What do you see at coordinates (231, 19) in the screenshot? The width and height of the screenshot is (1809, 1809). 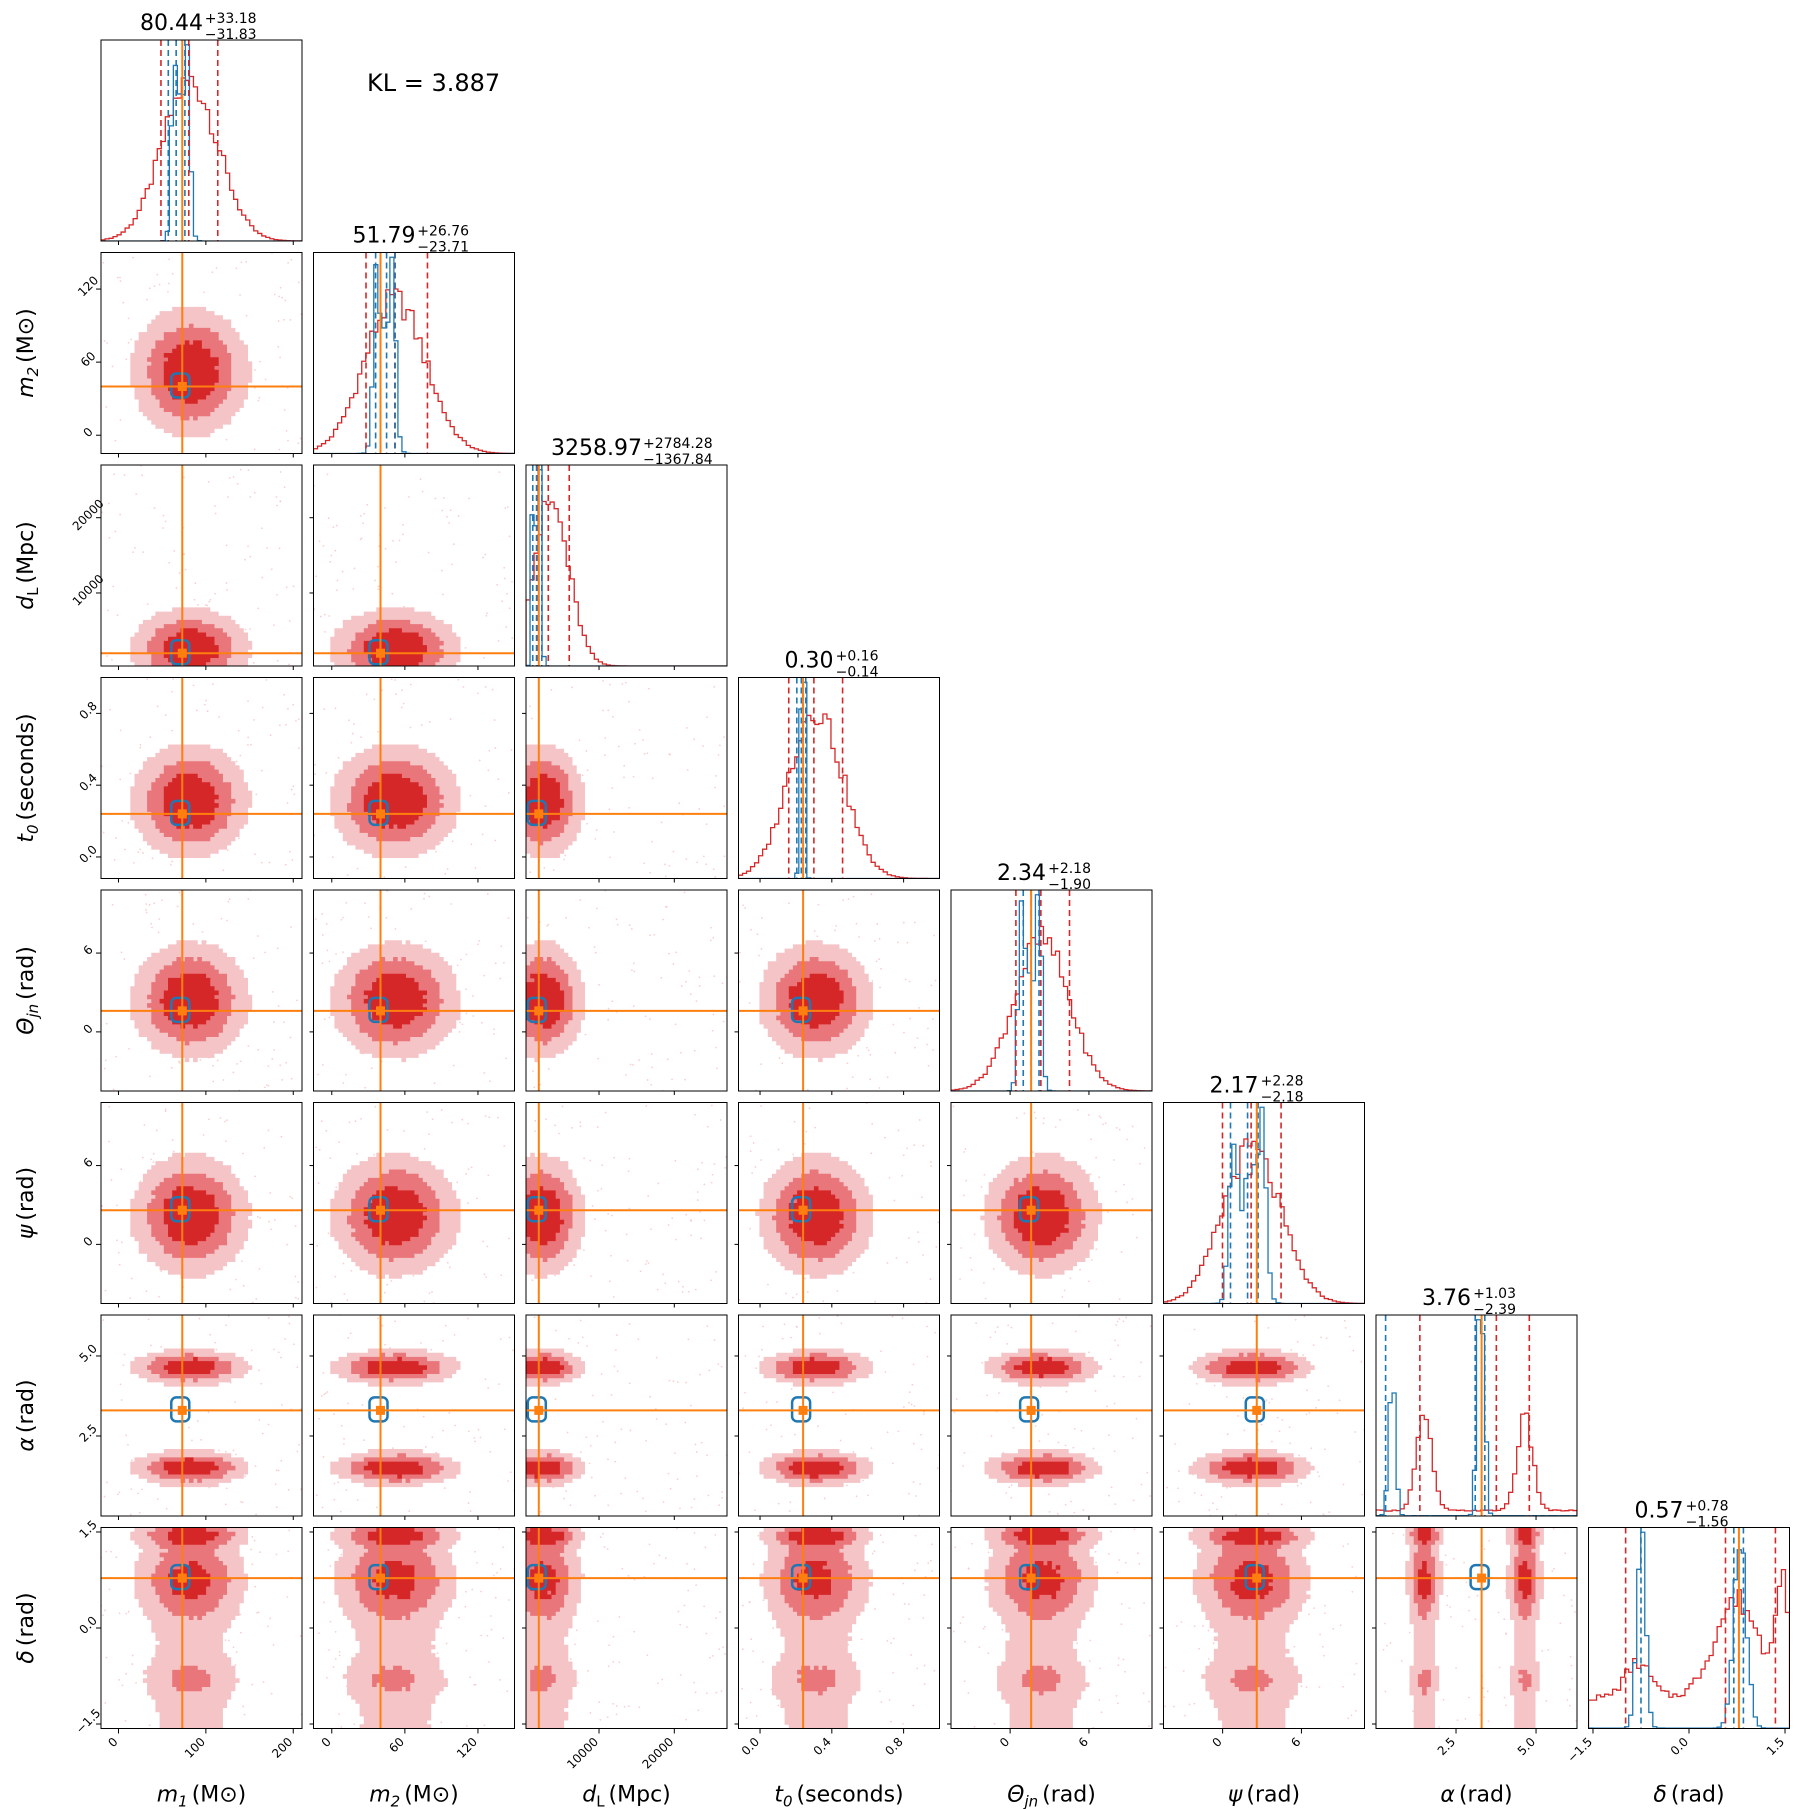 I see `title-m1-plus: +33.18` at bounding box center [231, 19].